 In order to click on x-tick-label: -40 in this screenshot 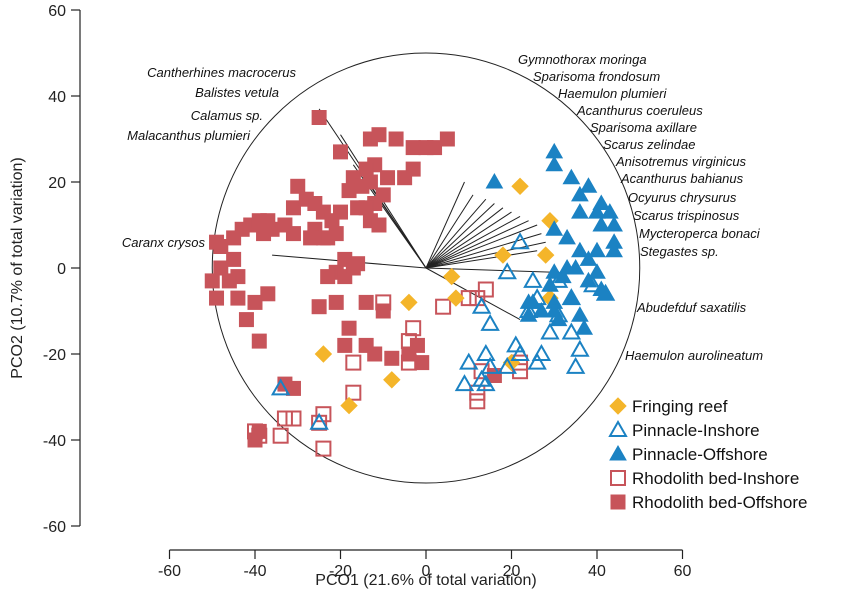, I will do `click(254, 571)`.